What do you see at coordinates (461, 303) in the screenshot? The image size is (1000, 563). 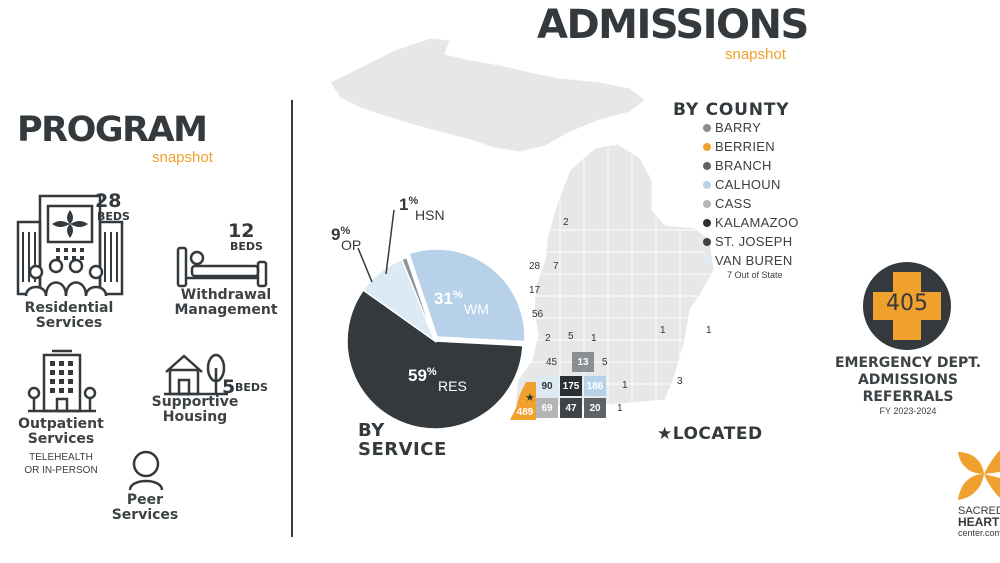 I see `pie-label-wm: 31% WM` at bounding box center [461, 303].